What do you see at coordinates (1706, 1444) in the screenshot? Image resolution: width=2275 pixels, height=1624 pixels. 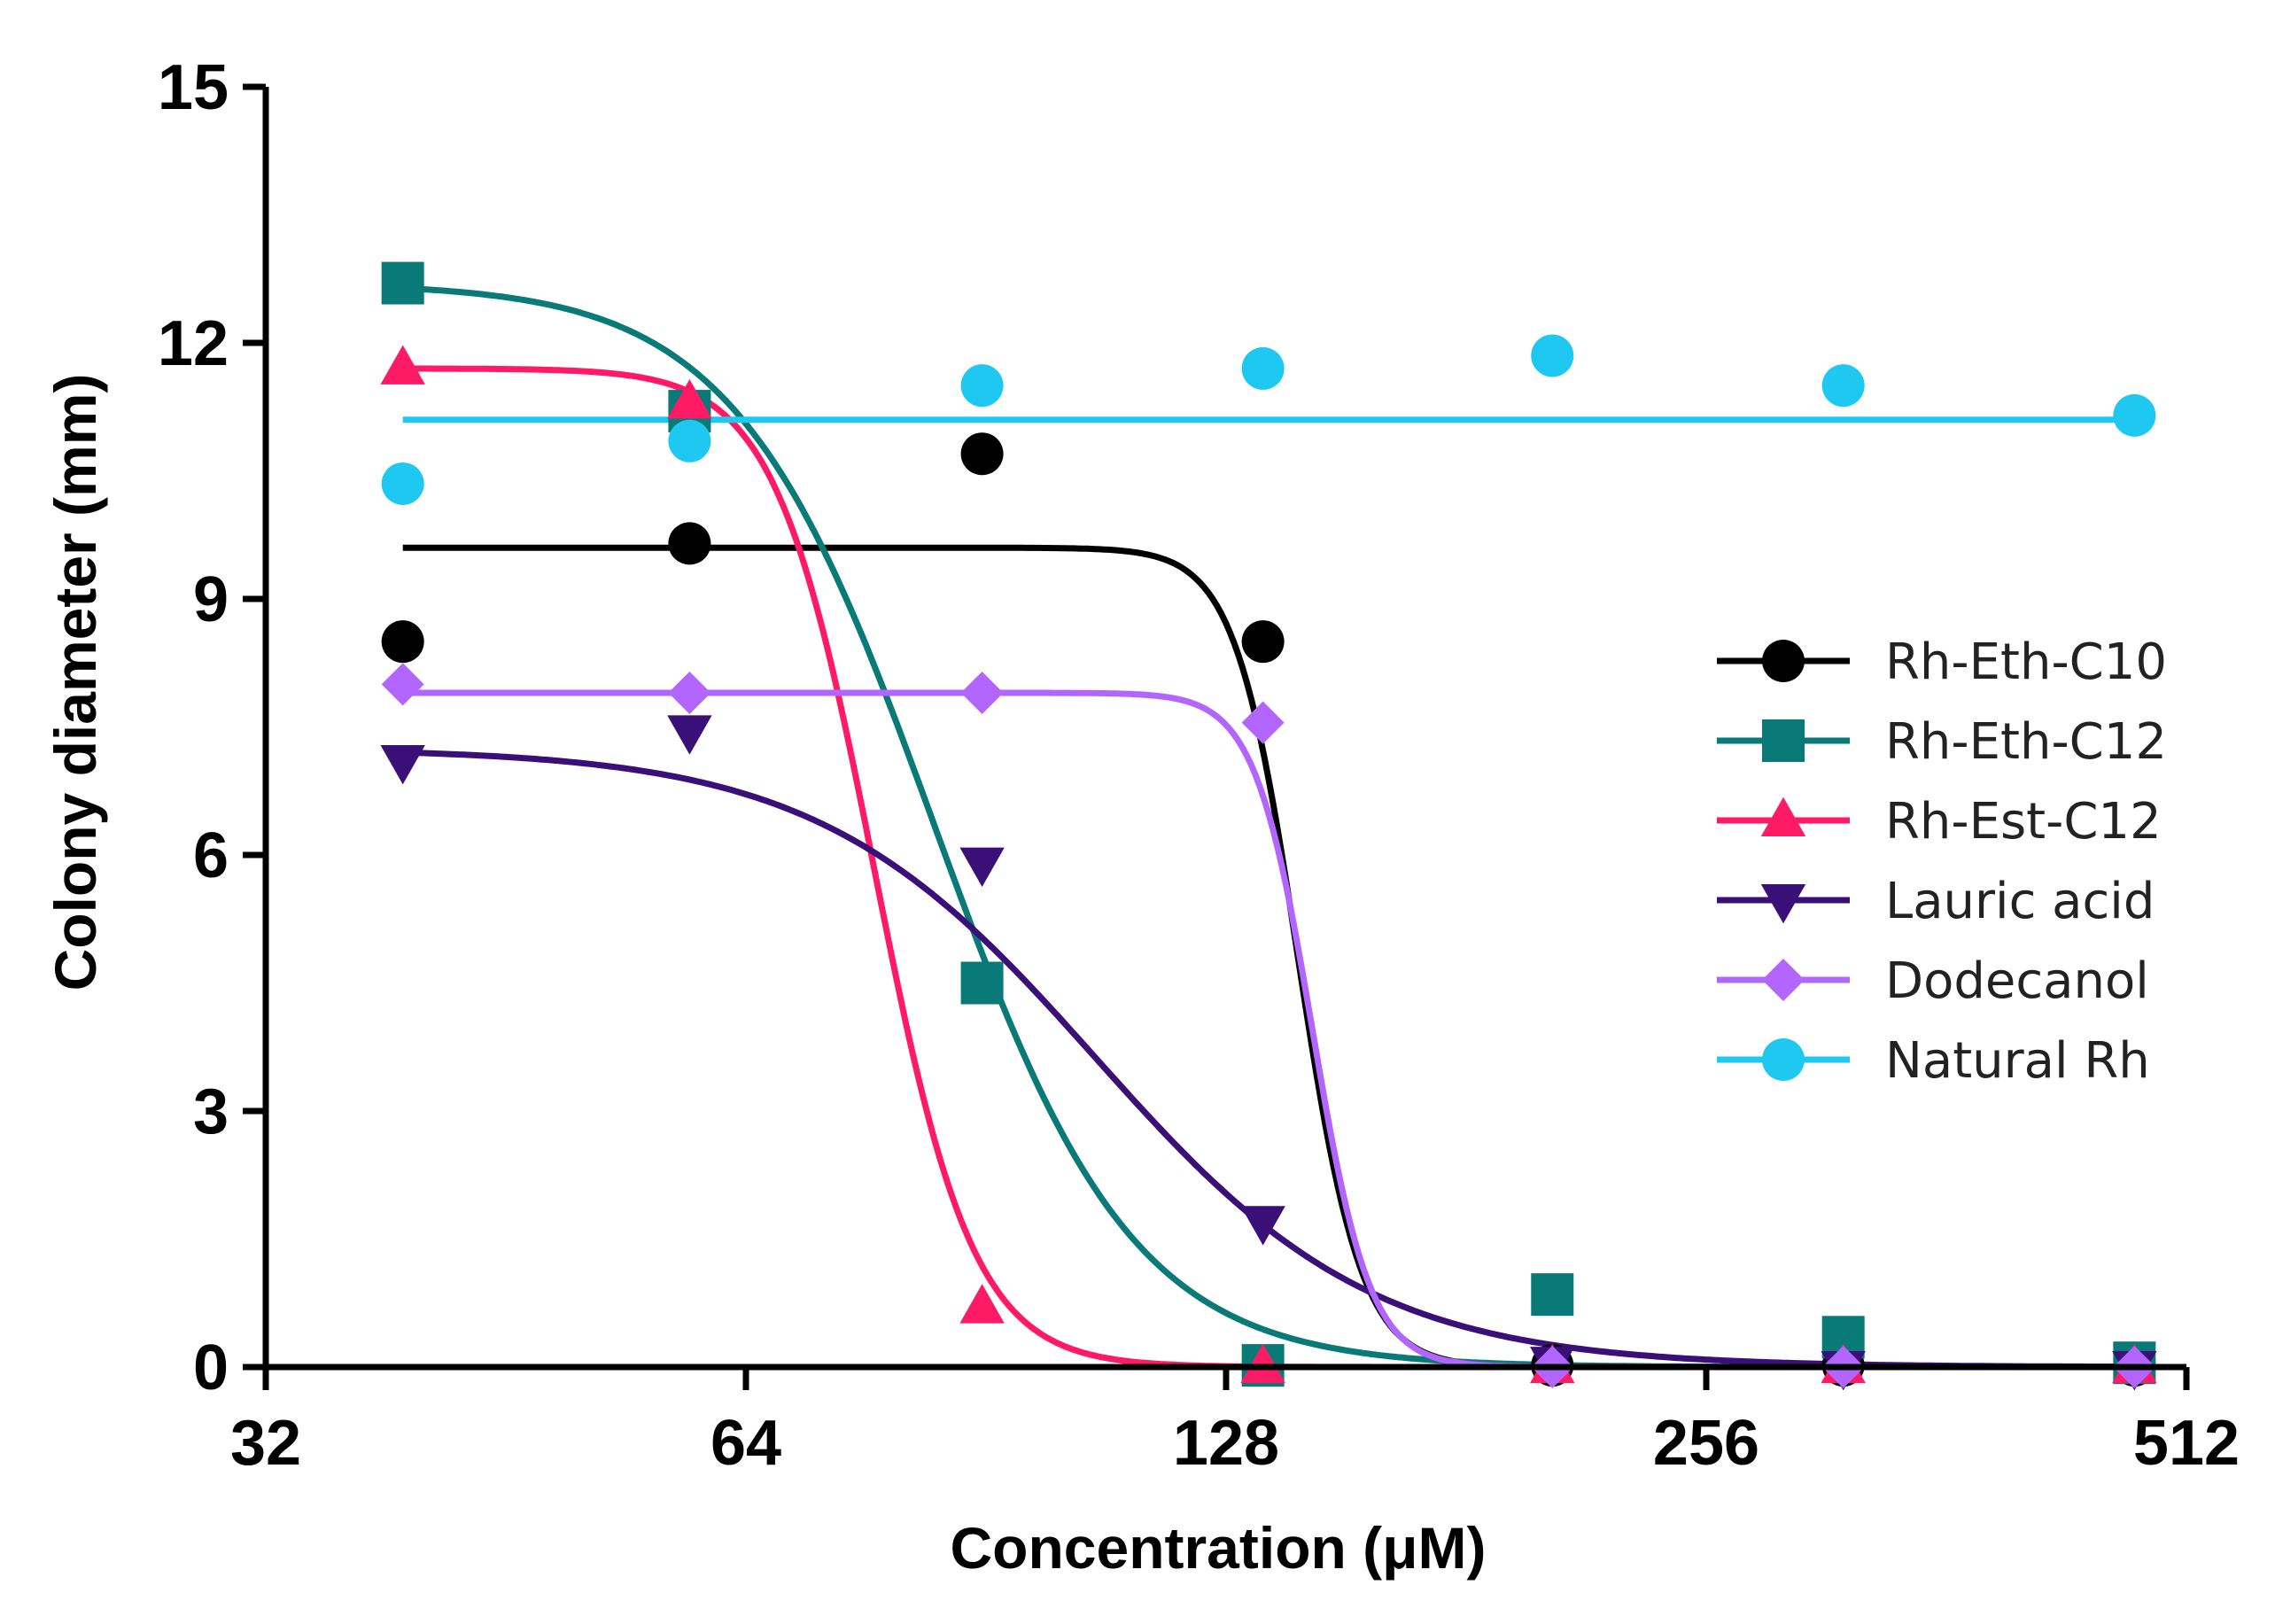 I see `x-tick-label-256: 256` at bounding box center [1706, 1444].